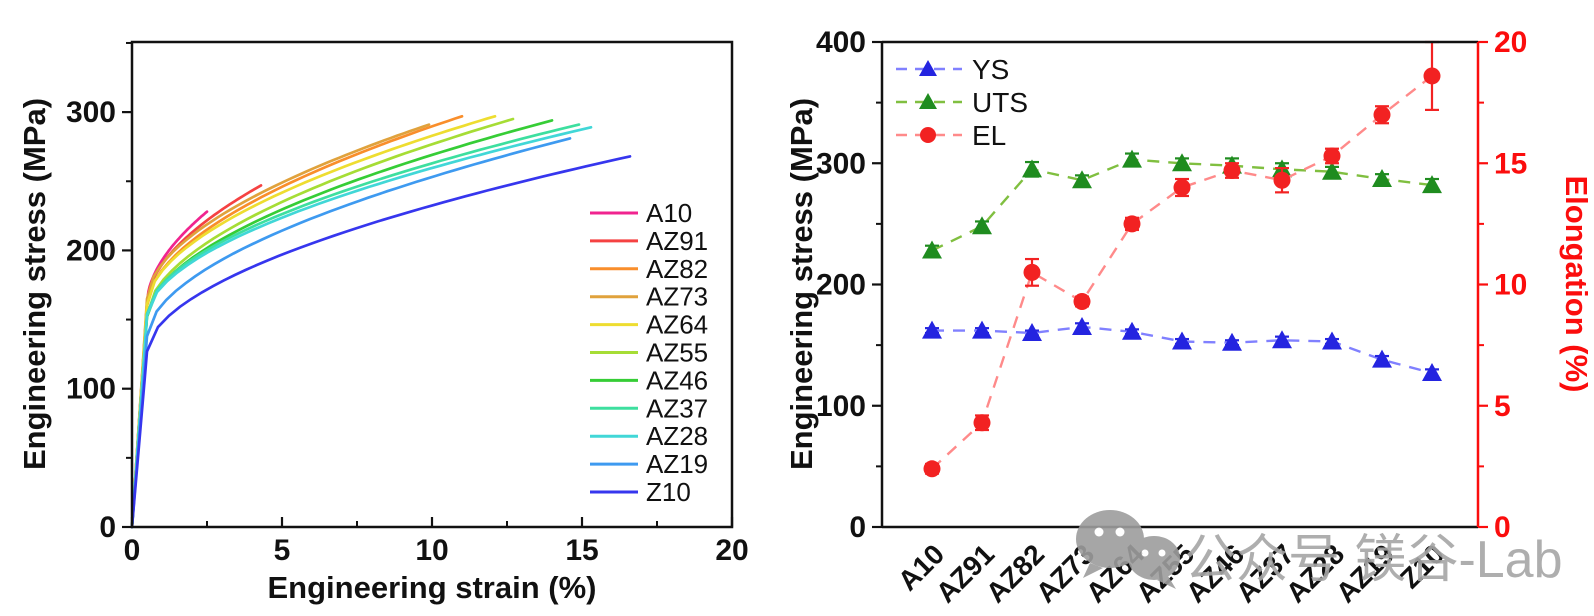 The height and width of the screenshot is (616, 1594). I want to click on right-y-tick-label: 15, so click(1510, 163).